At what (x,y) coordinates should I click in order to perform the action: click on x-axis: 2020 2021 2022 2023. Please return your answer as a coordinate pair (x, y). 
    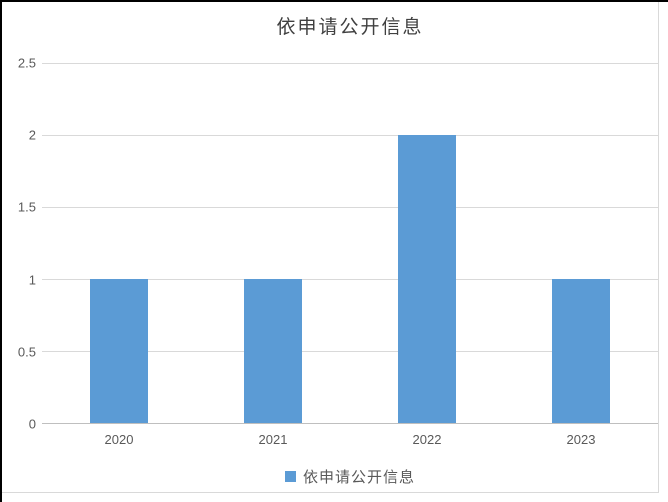
    Looking at the image, I should click on (350, 441).